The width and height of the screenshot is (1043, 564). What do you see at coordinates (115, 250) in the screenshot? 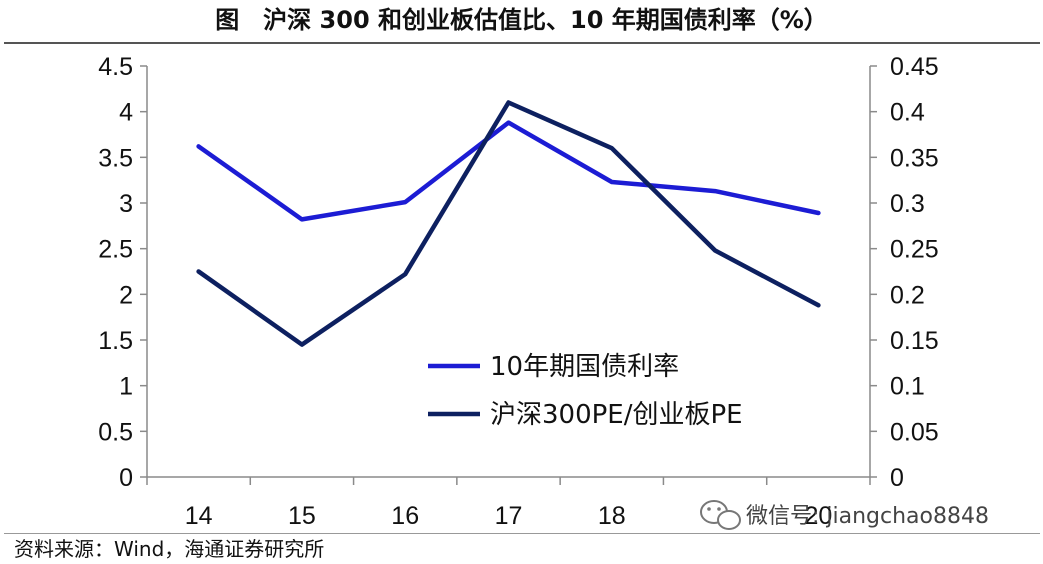
I see `y-left-tick-label: 2.5` at bounding box center [115, 250].